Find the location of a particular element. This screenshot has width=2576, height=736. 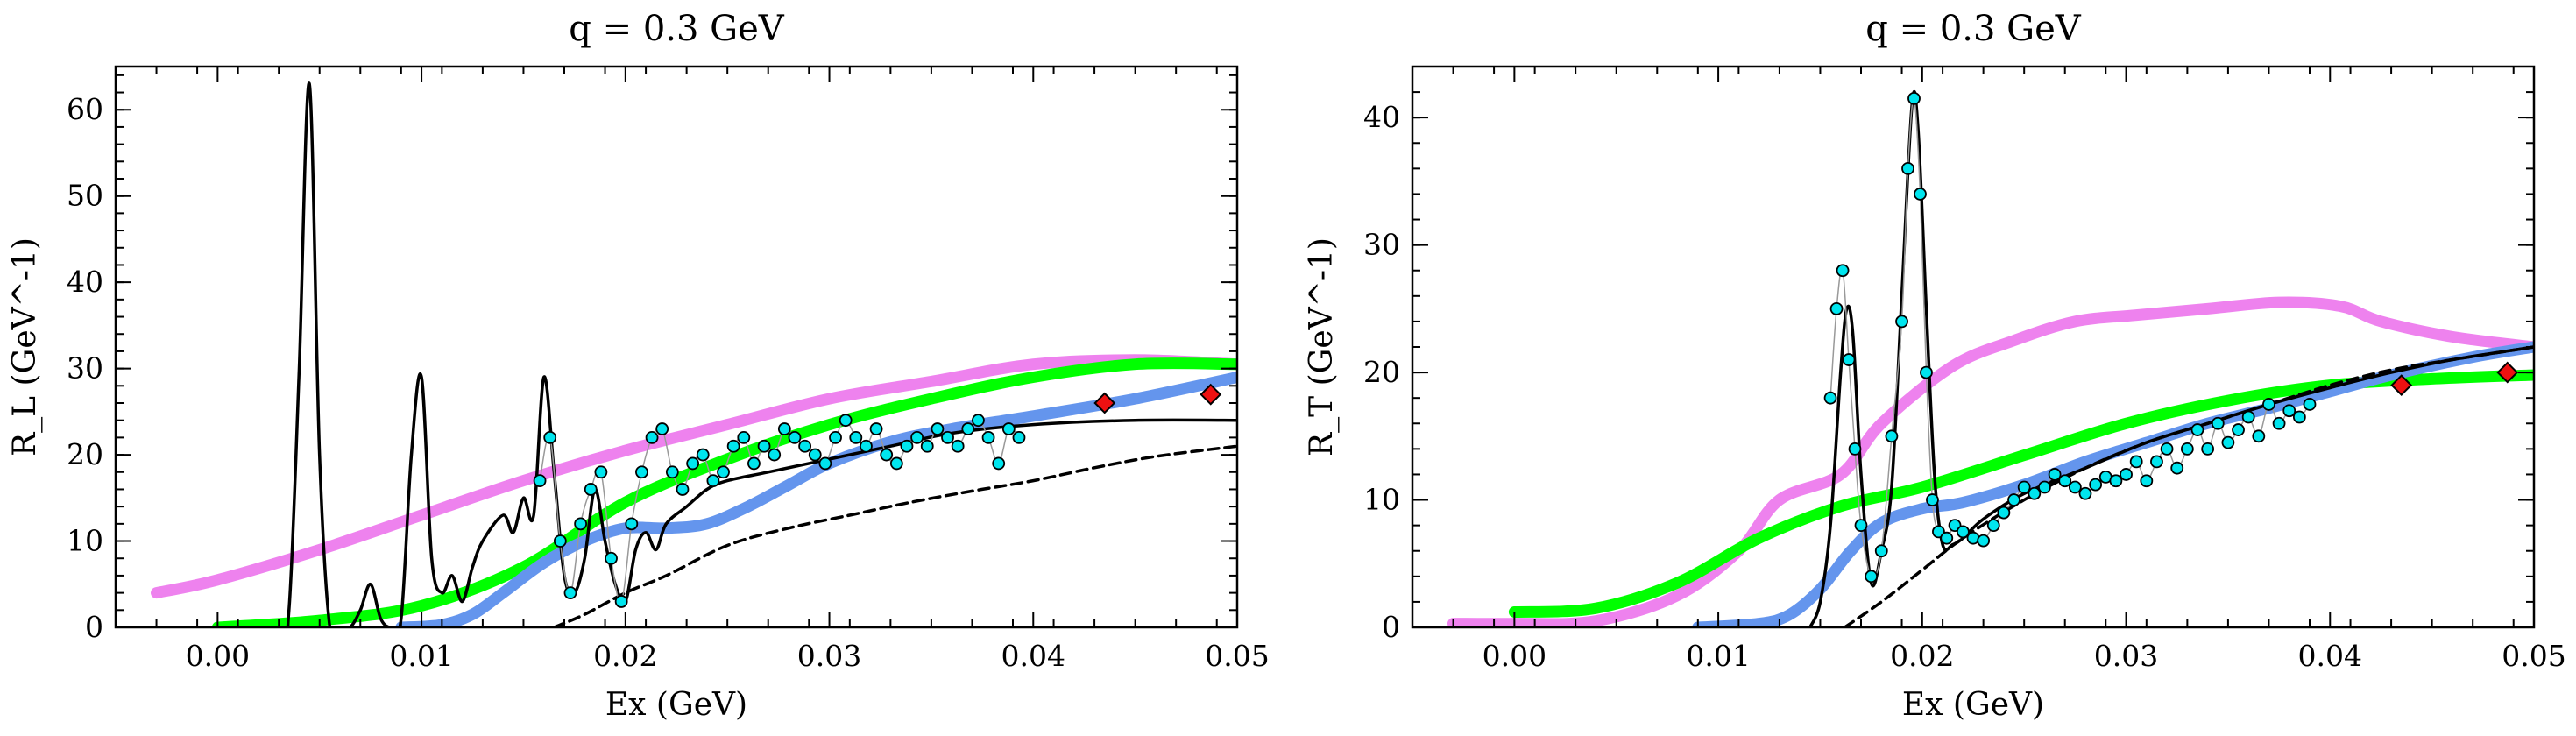

y-tick-label: 60 is located at coordinates (85, 109).